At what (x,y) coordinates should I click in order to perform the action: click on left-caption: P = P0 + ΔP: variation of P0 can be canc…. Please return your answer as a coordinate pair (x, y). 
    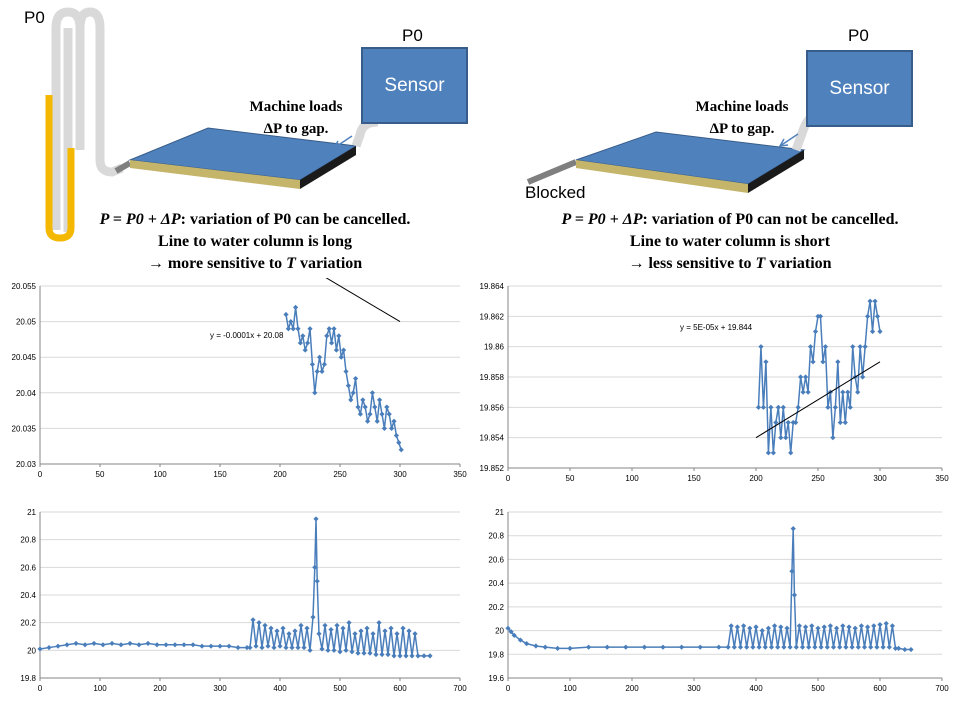
    Looking at the image, I should click on (255, 241).